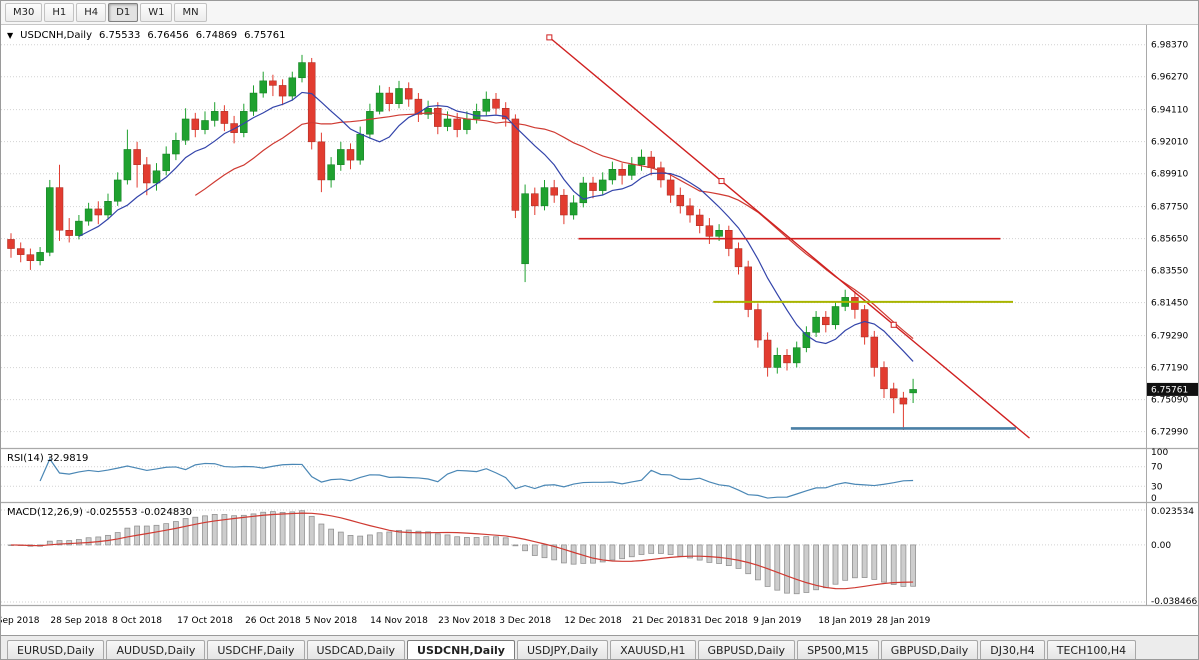 The width and height of the screenshot is (1199, 660). Describe the element at coordinates (1169, 304) in the screenshot. I see `svg-text: 6.81450` at that location.